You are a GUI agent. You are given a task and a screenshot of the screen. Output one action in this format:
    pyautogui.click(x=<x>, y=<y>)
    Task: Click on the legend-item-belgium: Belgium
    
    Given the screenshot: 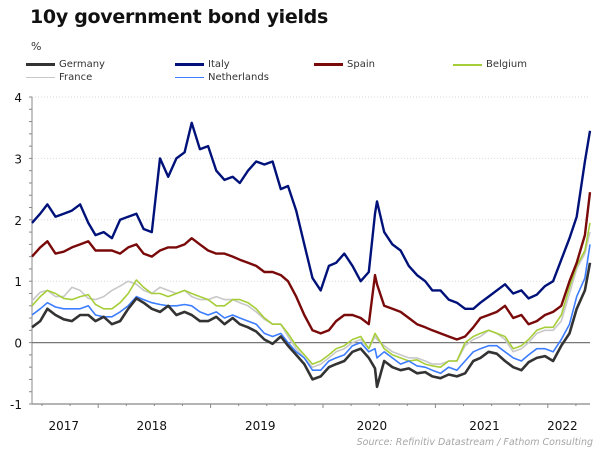 What is the action you would take?
    pyautogui.click(x=490, y=64)
    